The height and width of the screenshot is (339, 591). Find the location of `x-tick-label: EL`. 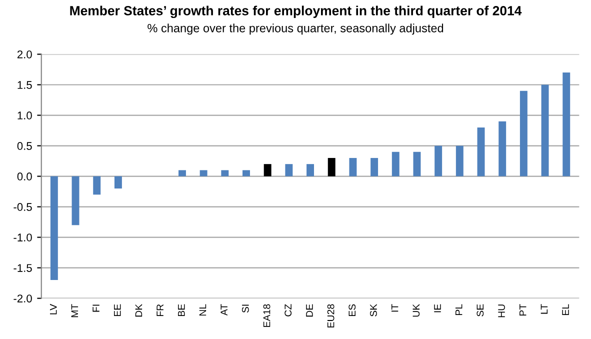

x-tick-label: EL is located at coordinates (565, 309).